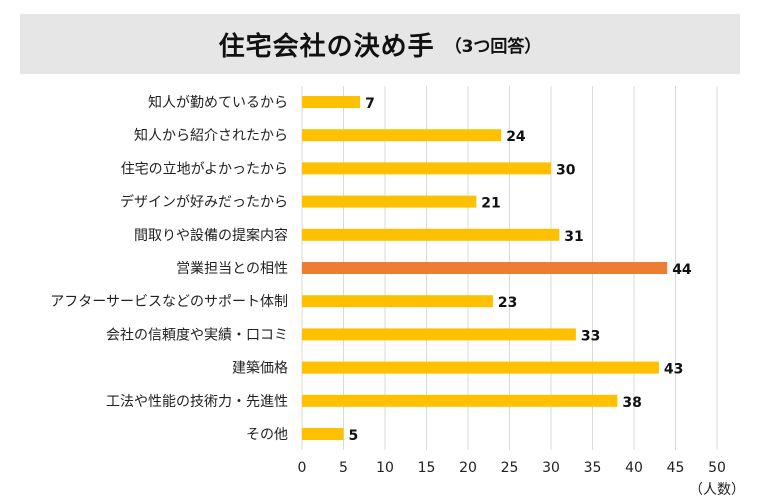 This screenshot has height=500, width=760. I want to click on category-label-4: 間取りや設備の提案内容, so click(211, 235).